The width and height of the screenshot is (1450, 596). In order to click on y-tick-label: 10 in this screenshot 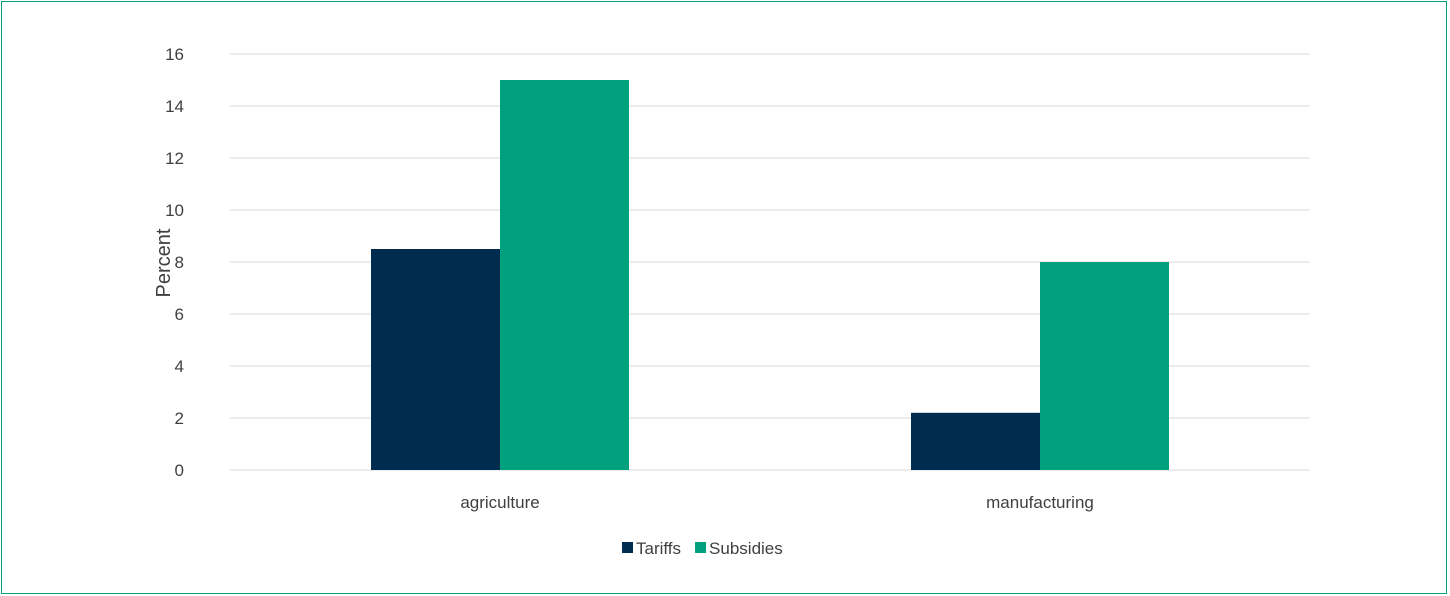, I will do `click(174, 210)`.